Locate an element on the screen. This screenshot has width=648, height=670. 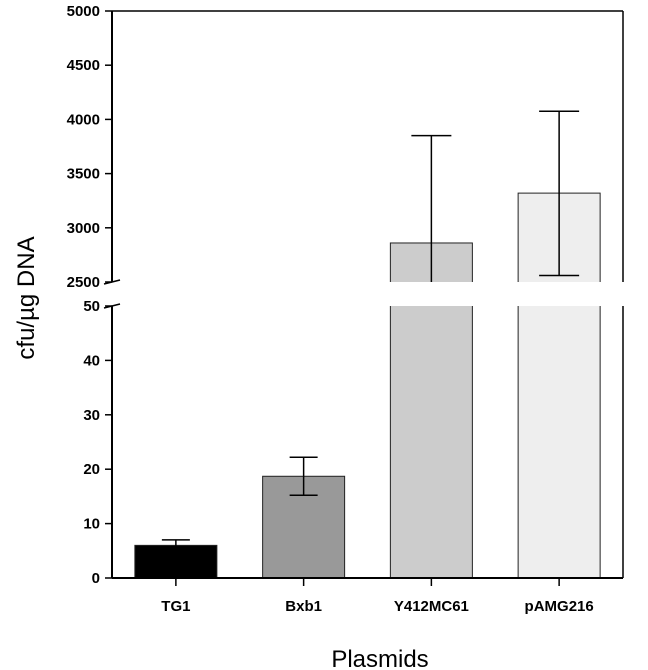
axis-break-layer is located at coordinates (363, 294).